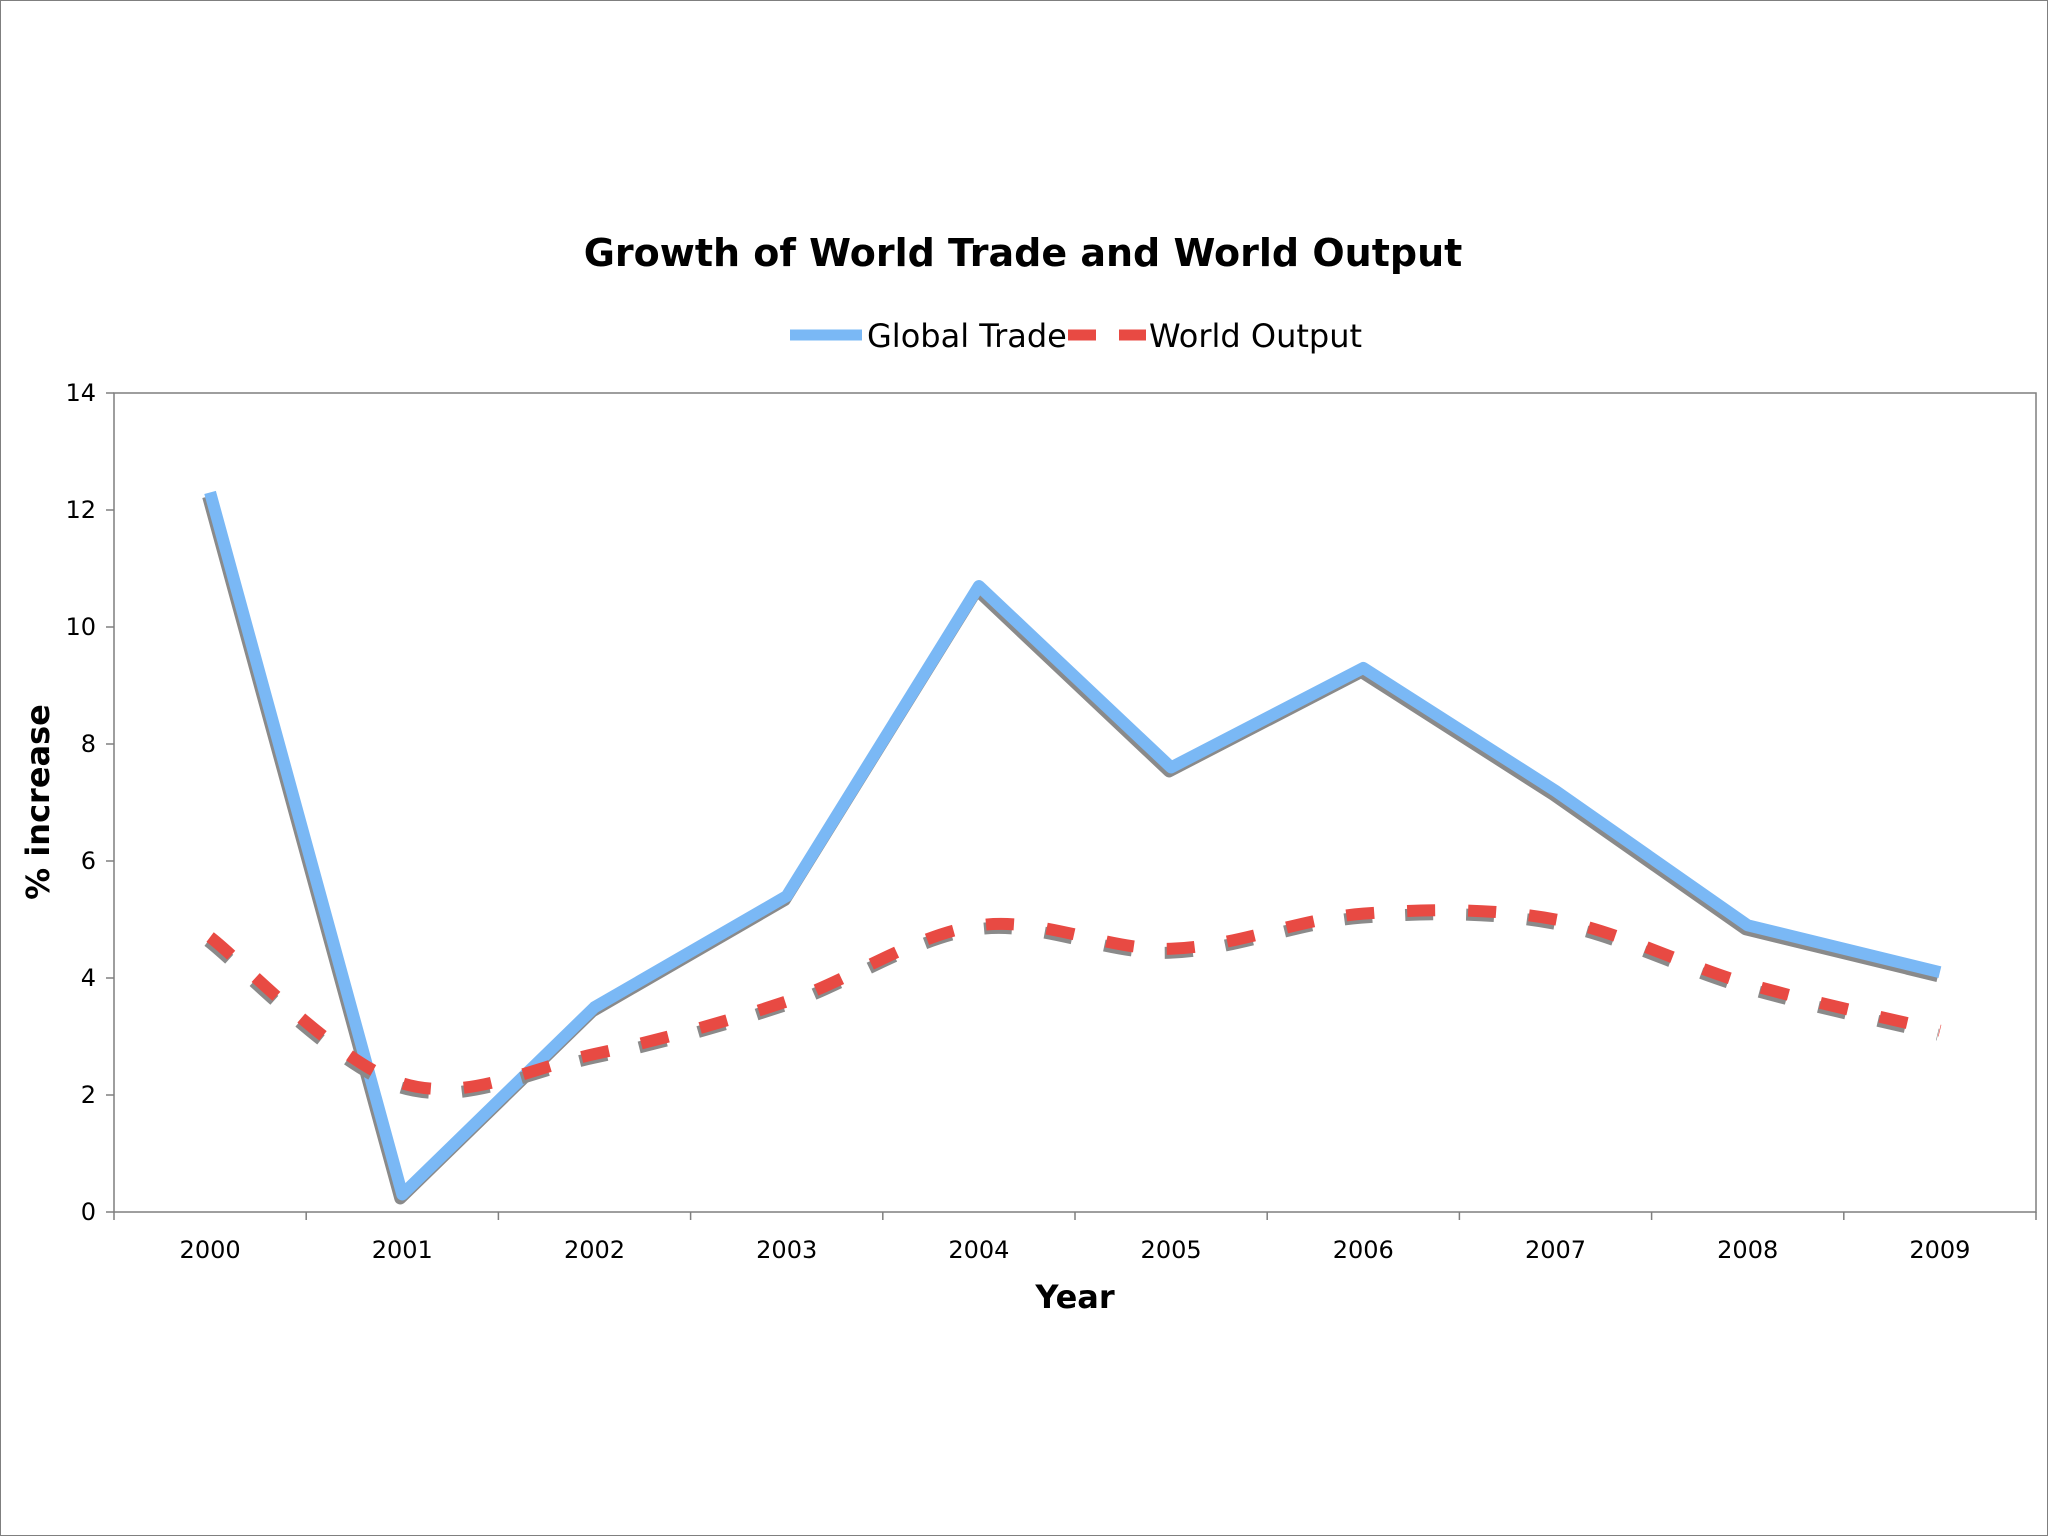  What do you see at coordinates (88, 1095) in the screenshot?
I see `y-tick-label: 2` at bounding box center [88, 1095].